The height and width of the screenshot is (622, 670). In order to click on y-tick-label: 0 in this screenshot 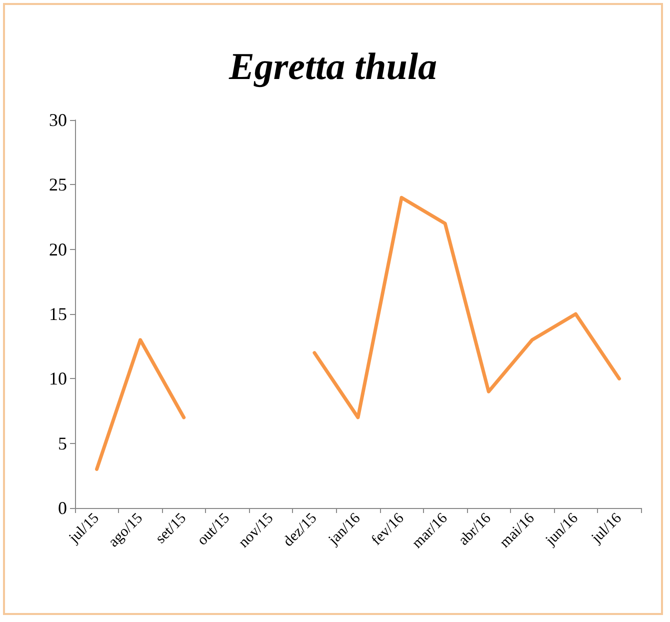, I will do `click(62, 508)`.